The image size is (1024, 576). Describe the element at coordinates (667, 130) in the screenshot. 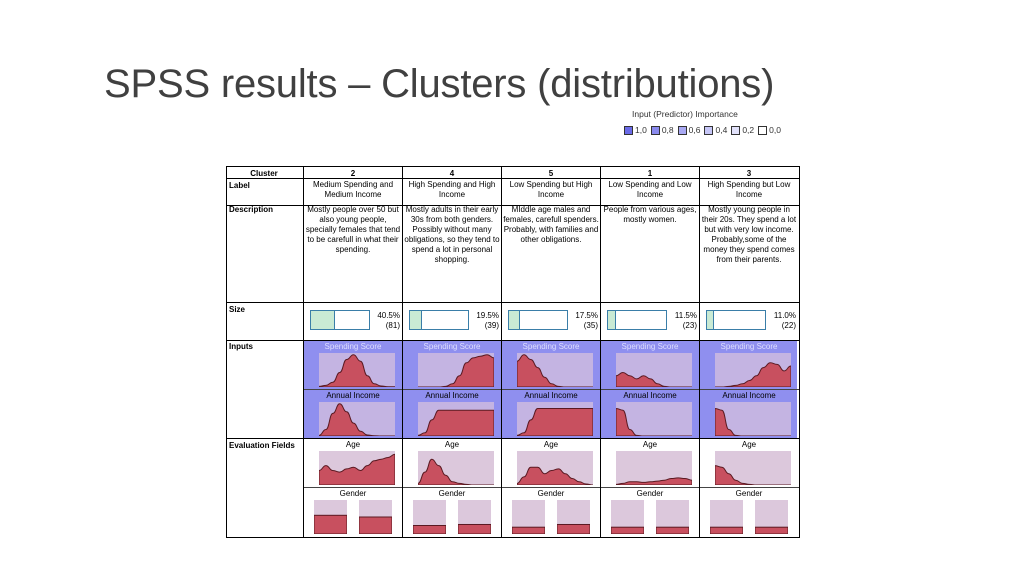

I see `legend-label: 0,8` at that location.